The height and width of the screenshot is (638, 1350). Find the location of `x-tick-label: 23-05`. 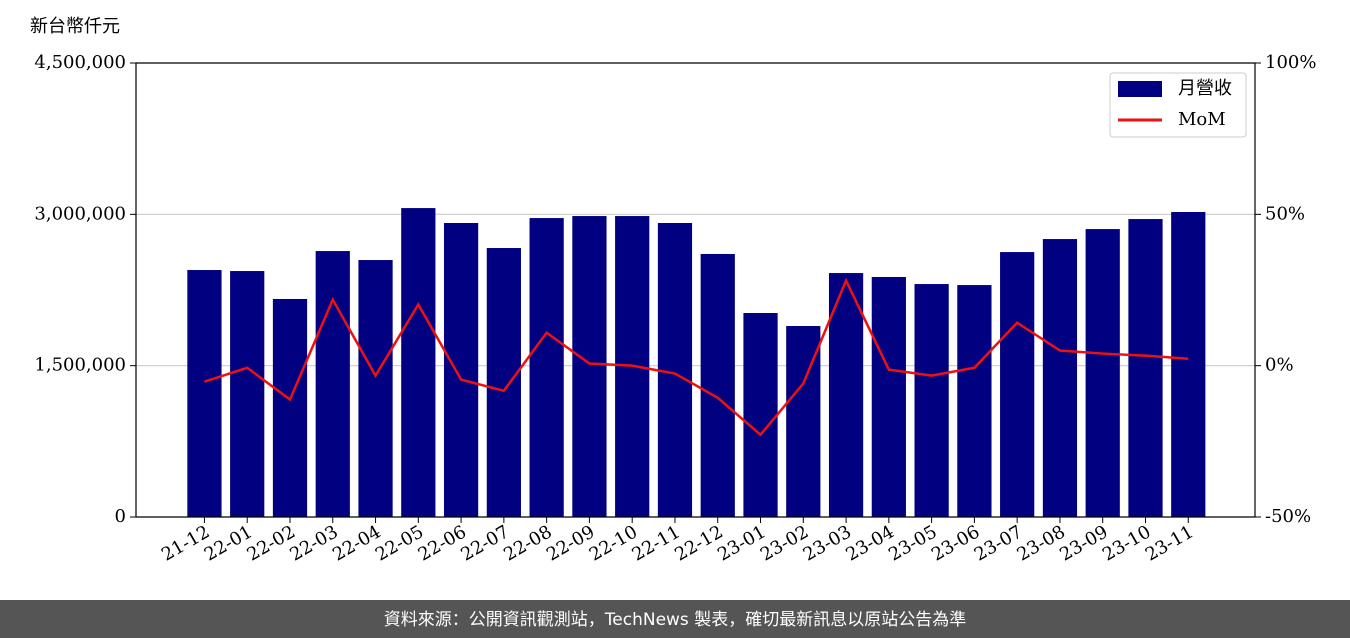

x-tick-label: 23-05 is located at coordinates (912, 543).